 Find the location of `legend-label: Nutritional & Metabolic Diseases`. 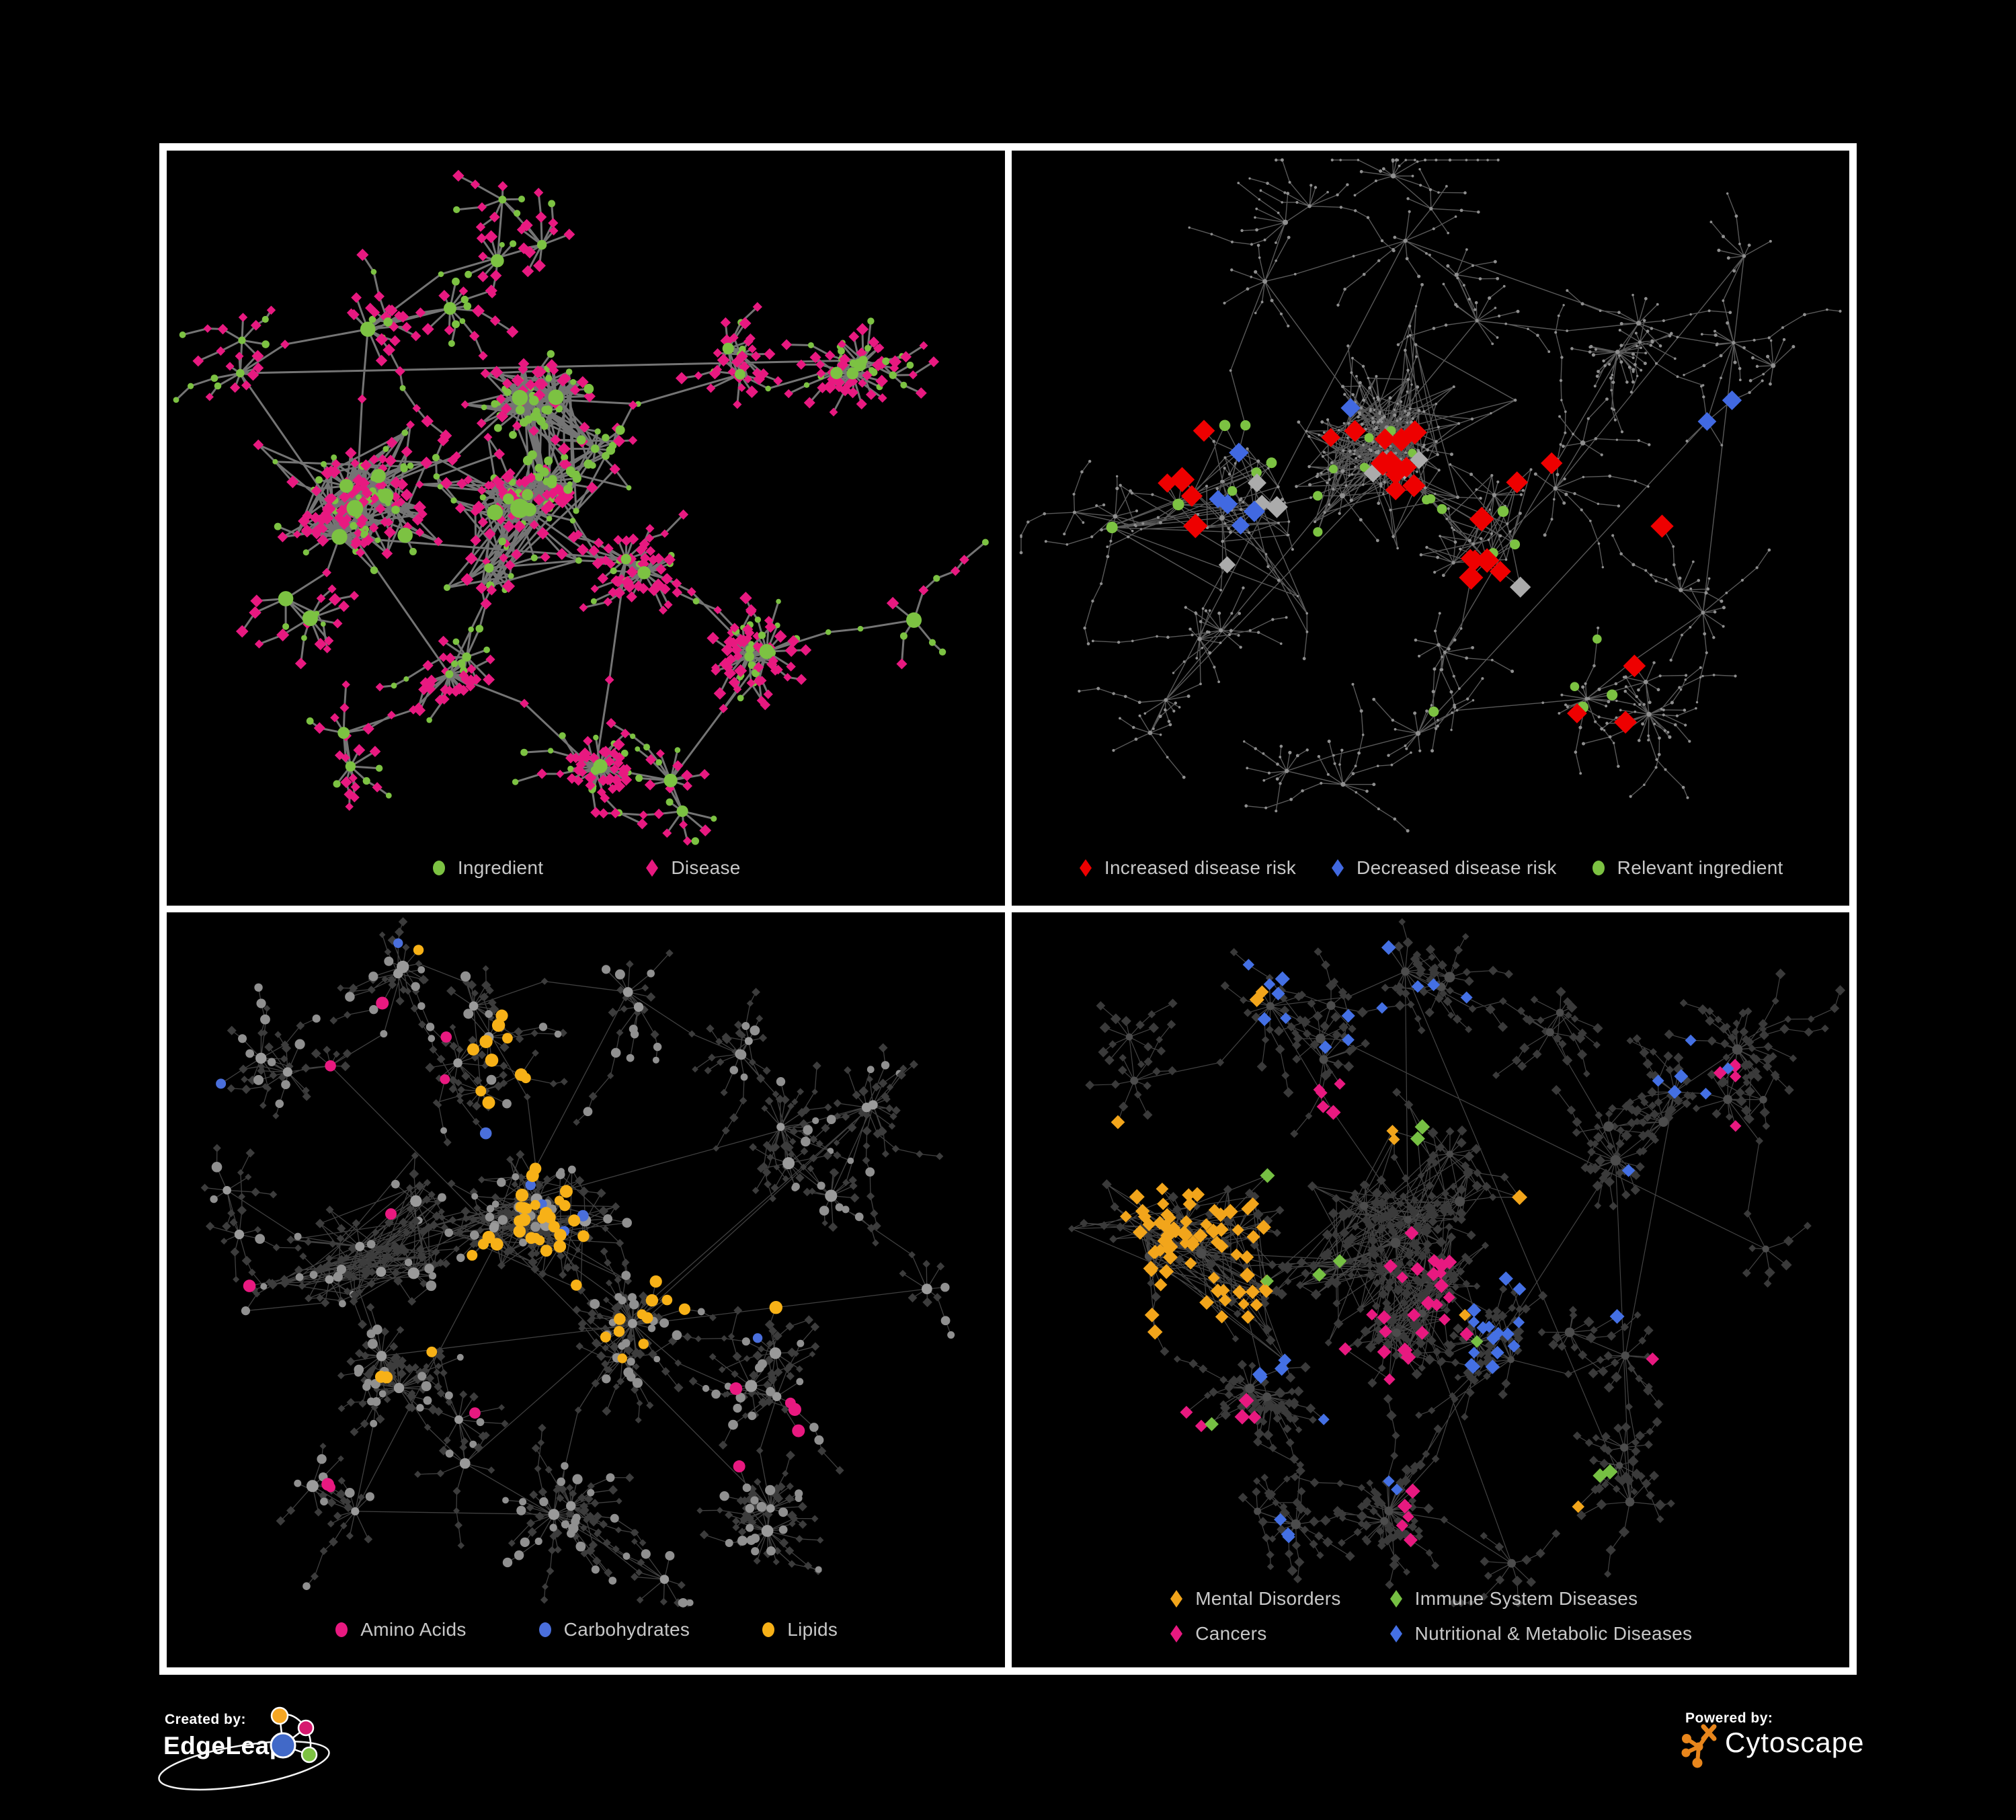

legend-label: Nutritional & Metabolic Diseases is located at coordinates (1553, 1633).